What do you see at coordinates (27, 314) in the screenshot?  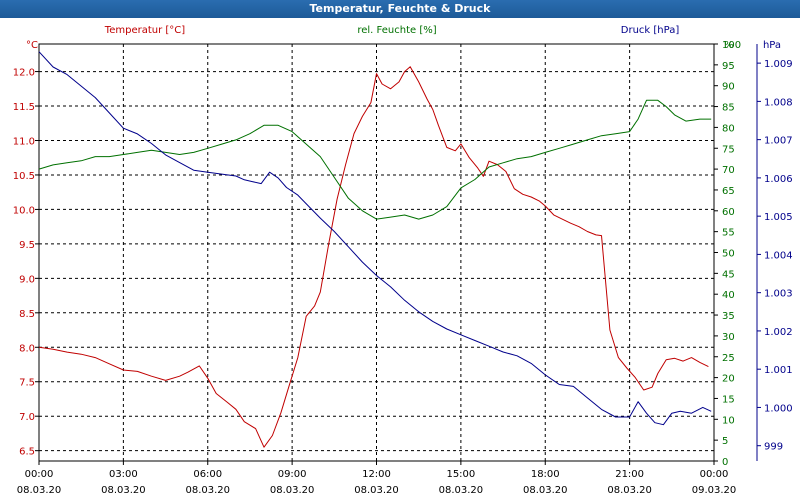 I see `temperature-tick-label: 8.5` at bounding box center [27, 314].